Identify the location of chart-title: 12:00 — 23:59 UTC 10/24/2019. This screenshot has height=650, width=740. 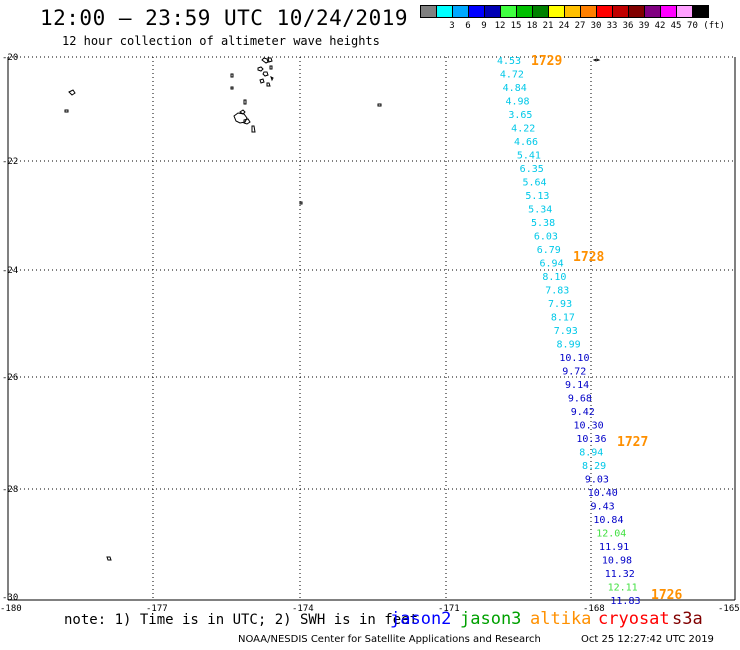
(224, 18).